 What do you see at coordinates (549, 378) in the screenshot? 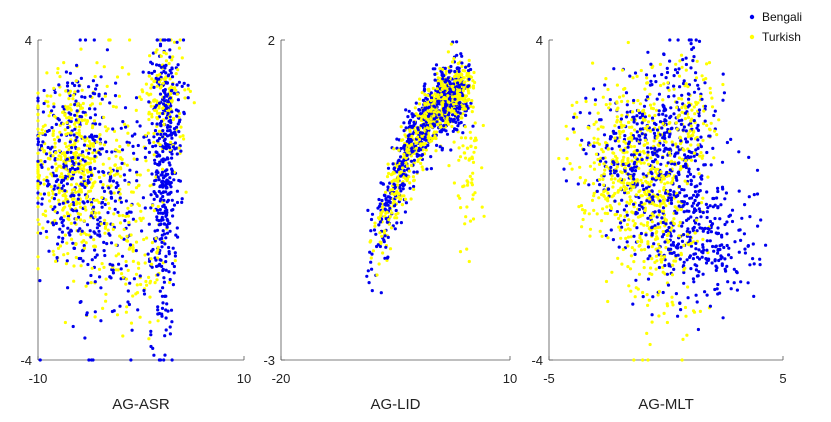
I see `x-tick-label: -5` at bounding box center [549, 378].